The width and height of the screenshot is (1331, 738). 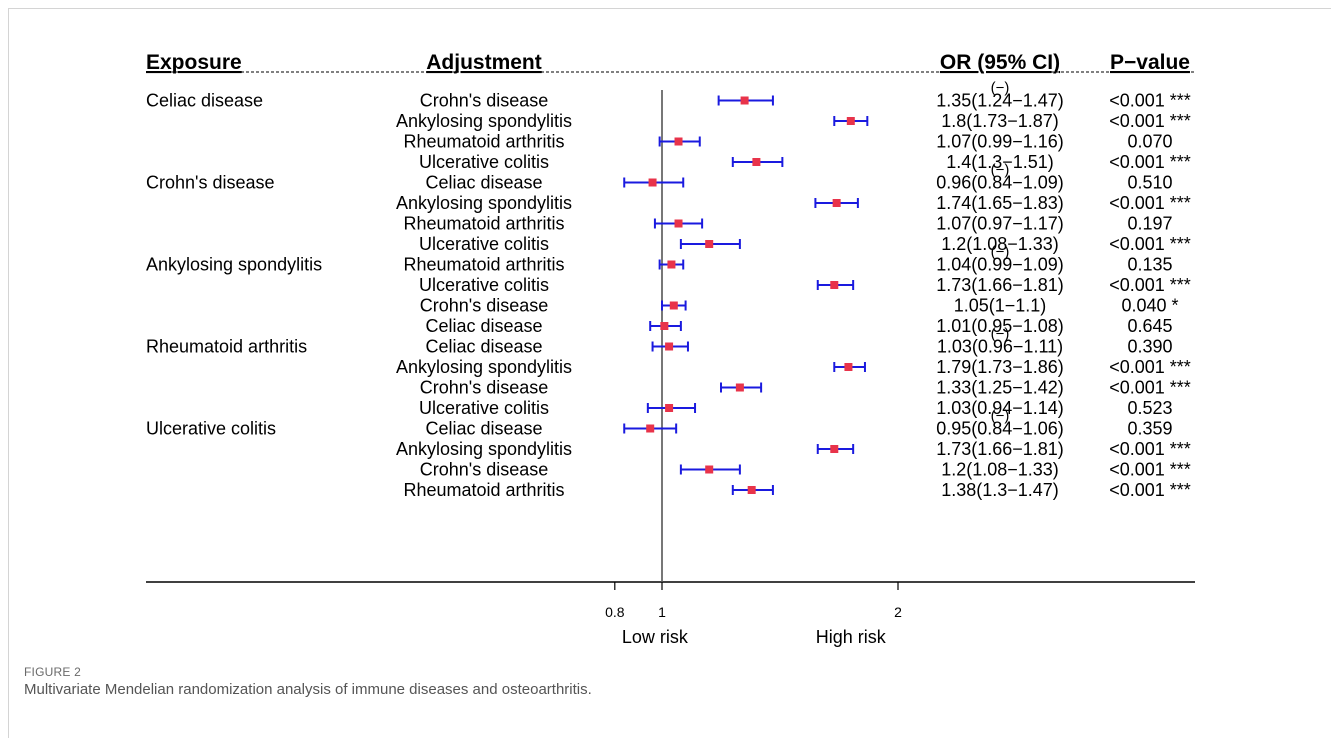 What do you see at coordinates (1000, 388) in the screenshot?
I see `or-ci-value: 1.33(1.25−1.42)` at bounding box center [1000, 388].